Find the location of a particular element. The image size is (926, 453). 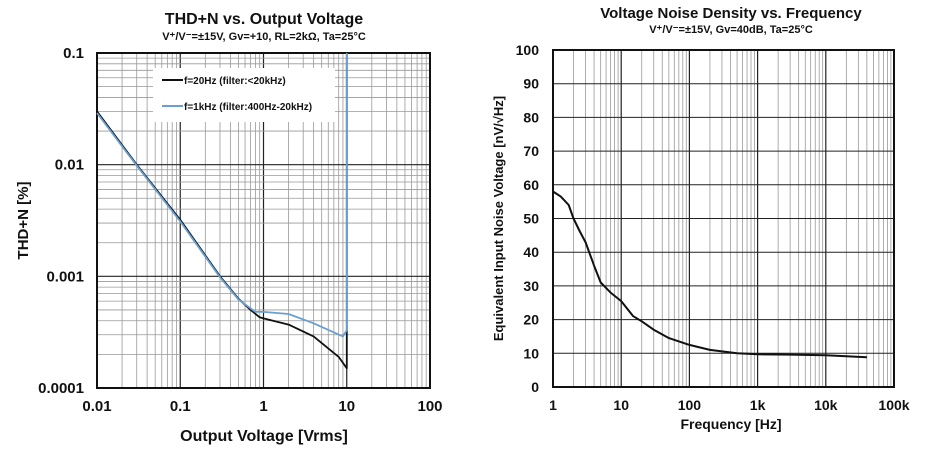

y-tick-label: 60 is located at coordinates (531, 185).